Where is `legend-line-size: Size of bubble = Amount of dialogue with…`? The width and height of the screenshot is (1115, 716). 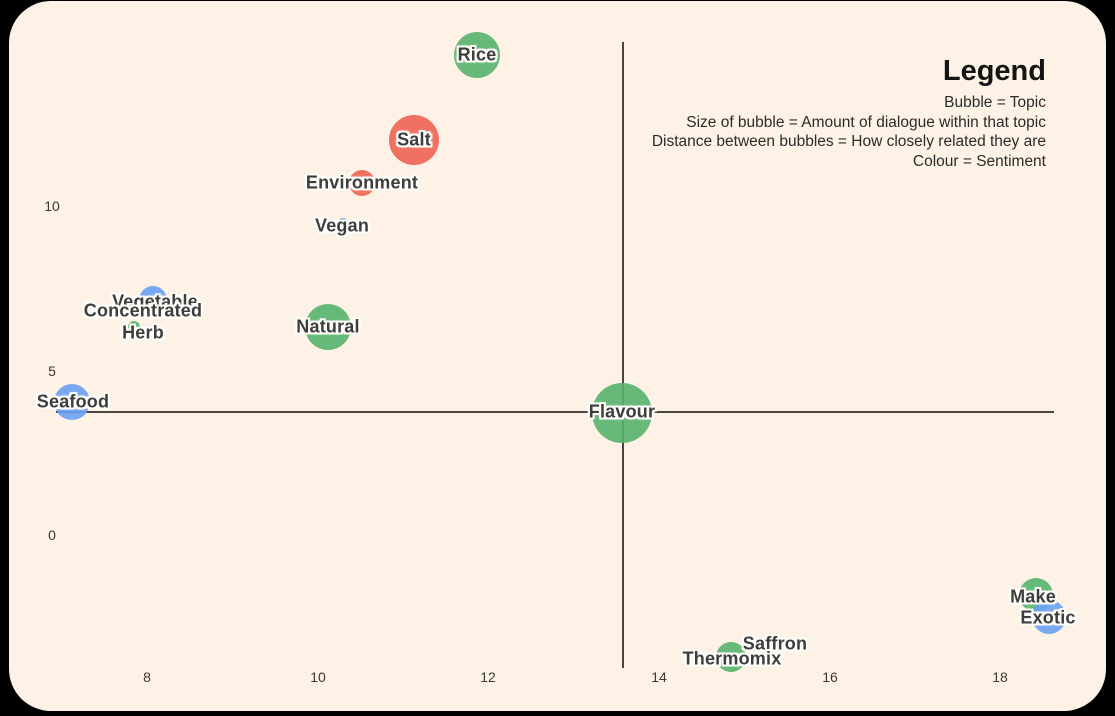
legend-line-size: Size of bubble = Amount of dialogue with… is located at coordinates (866, 122).